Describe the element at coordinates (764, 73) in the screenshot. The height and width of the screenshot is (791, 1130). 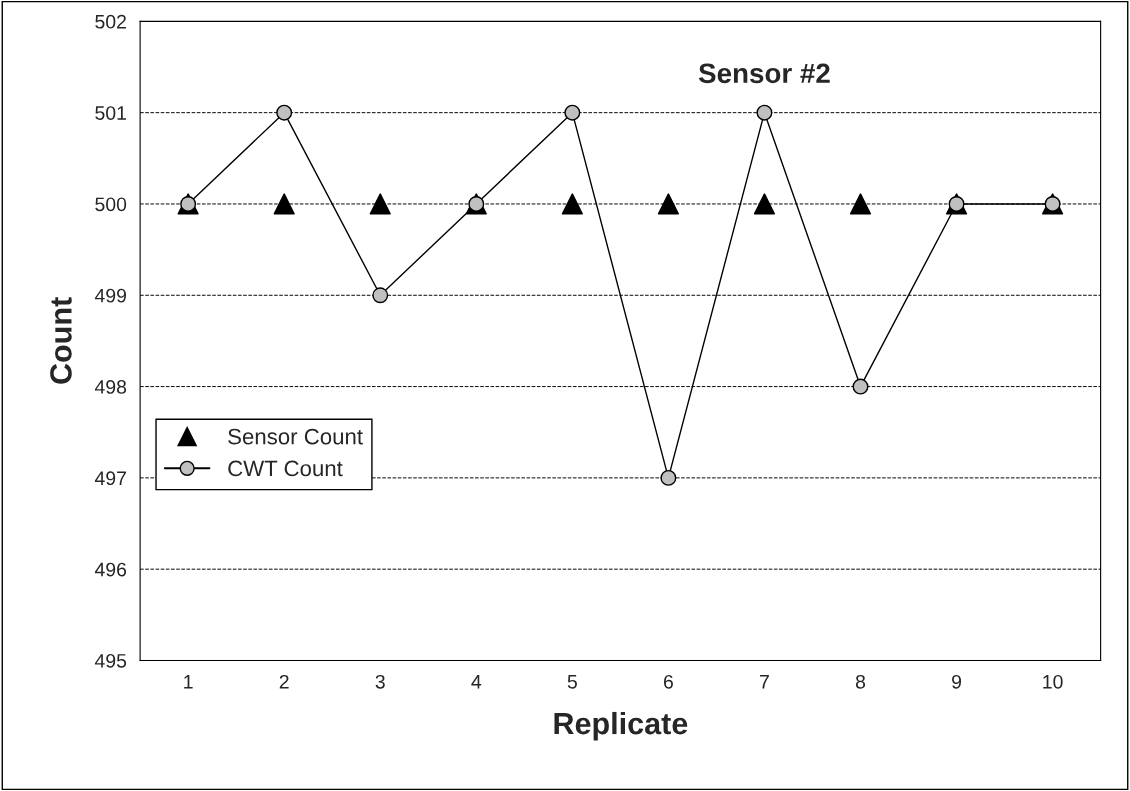
I see `text: Sensor #2` at that location.